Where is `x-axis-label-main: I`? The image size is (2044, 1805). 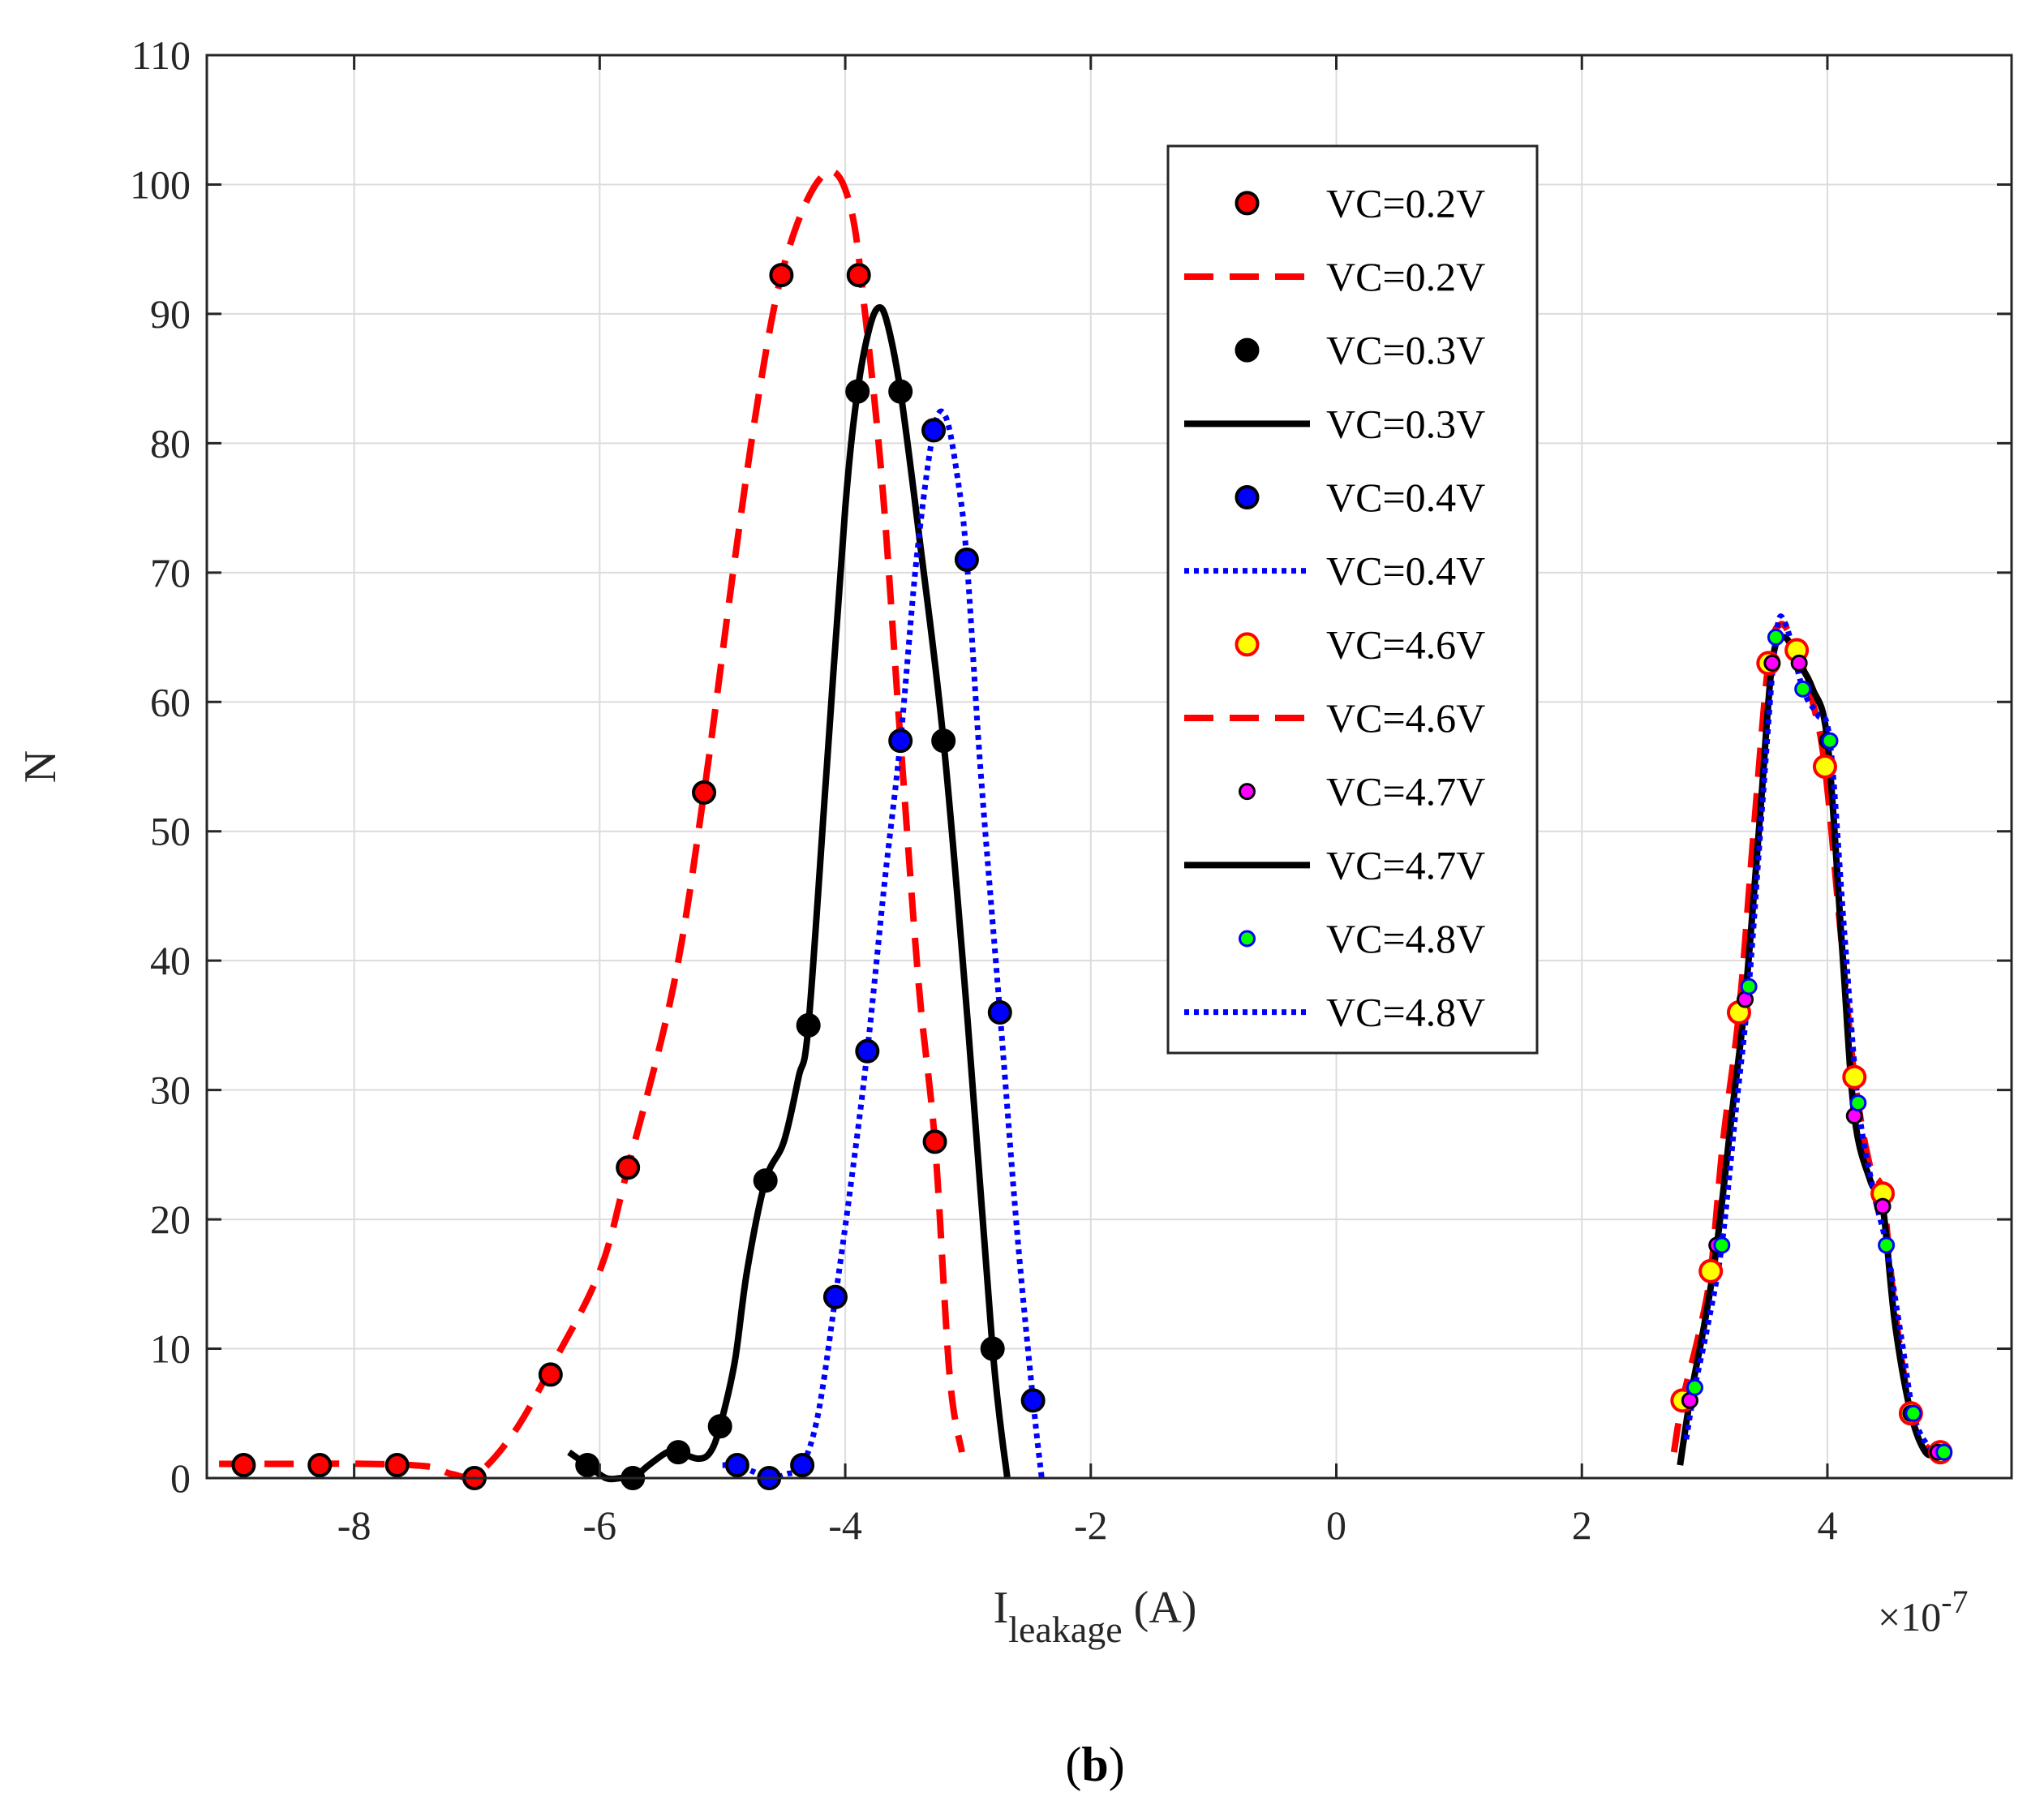 x-axis-label-main: I is located at coordinates (1002, 1608).